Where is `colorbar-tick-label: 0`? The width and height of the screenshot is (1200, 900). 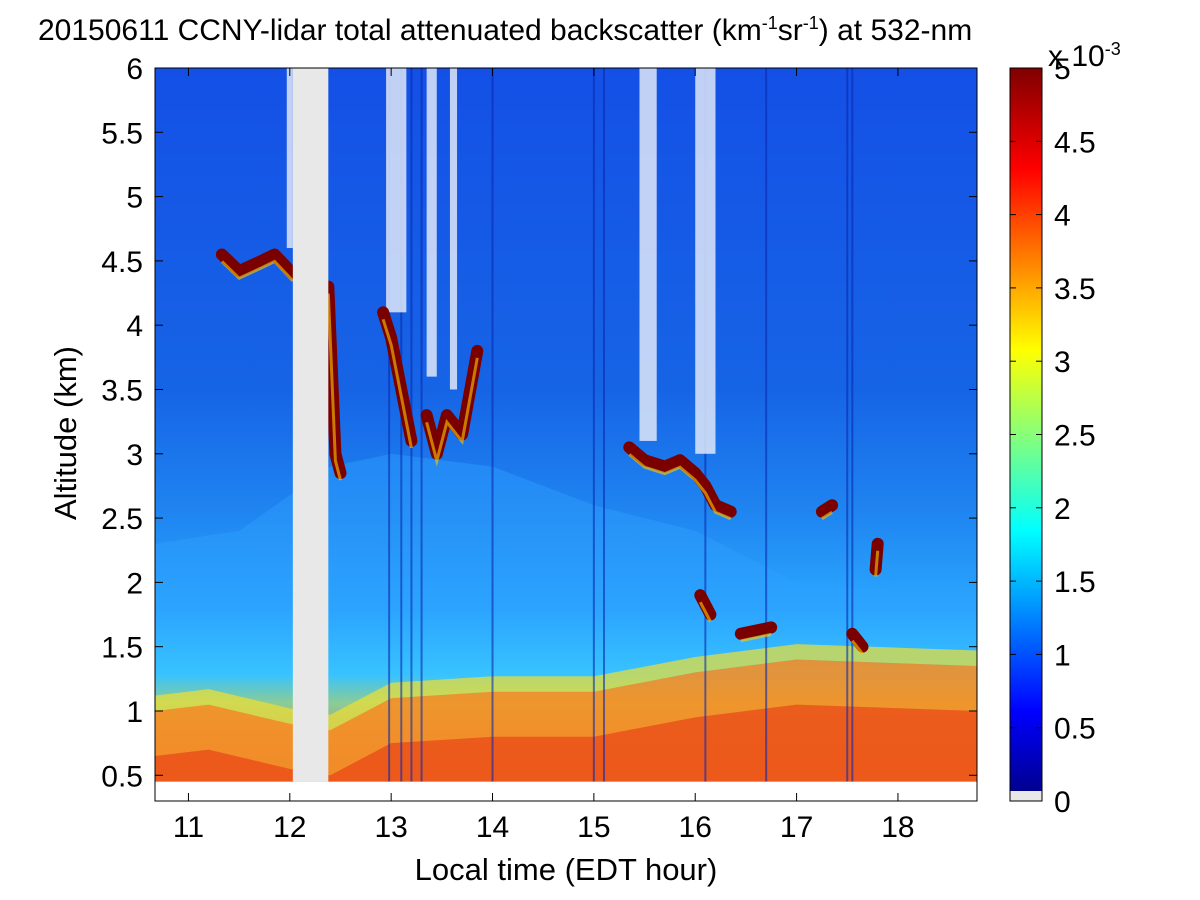 colorbar-tick-label: 0 is located at coordinates (1062, 802).